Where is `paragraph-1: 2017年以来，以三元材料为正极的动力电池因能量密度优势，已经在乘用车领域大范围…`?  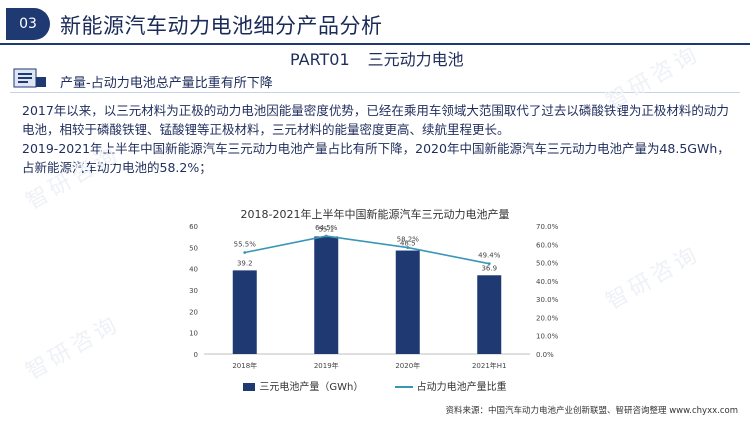
paragraph-1: 2017年以来，以三元材料为正极的动力电池因能量密度优势，已经在乘用车领域大范围… is located at coordinates (375, 120).